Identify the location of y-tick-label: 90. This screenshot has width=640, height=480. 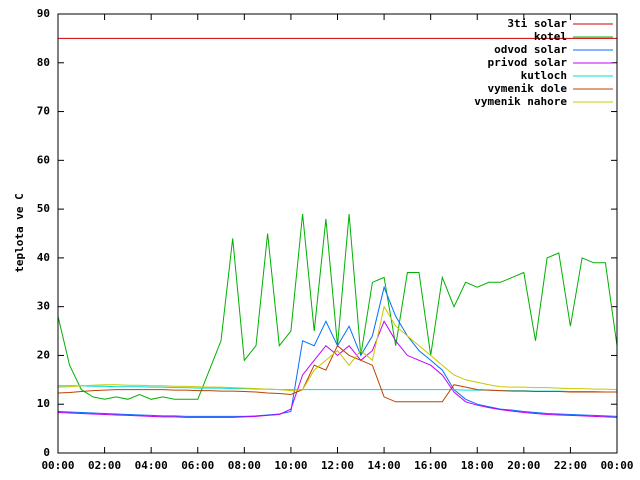
(43, 13).